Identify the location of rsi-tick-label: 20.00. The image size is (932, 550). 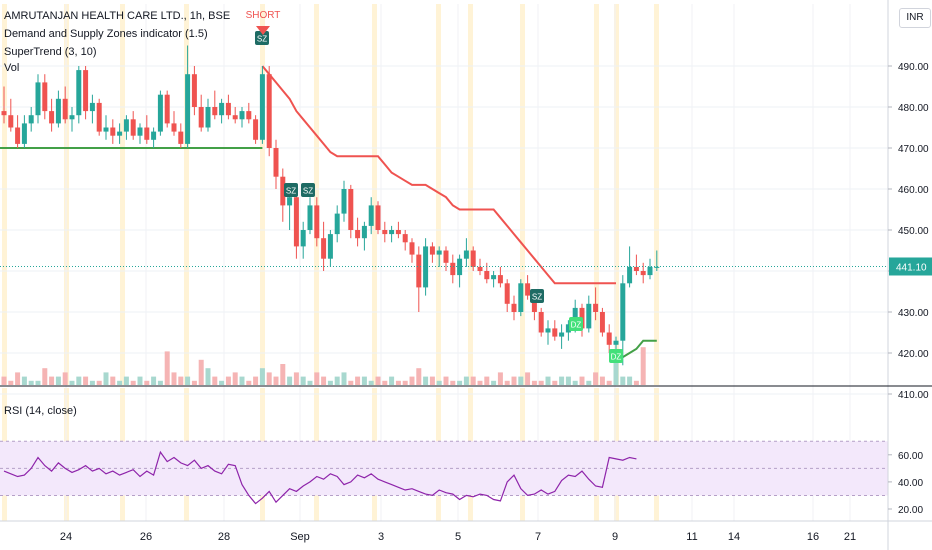
(910, 510).